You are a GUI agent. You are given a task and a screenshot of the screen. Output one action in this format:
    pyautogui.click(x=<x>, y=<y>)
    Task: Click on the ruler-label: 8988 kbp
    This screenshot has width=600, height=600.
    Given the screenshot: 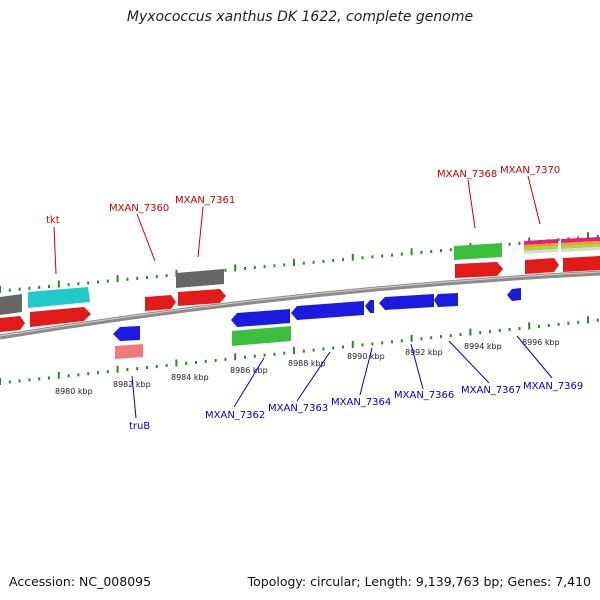 What is the action you would take?
    pyautogui.click(x=307, y=363)
    